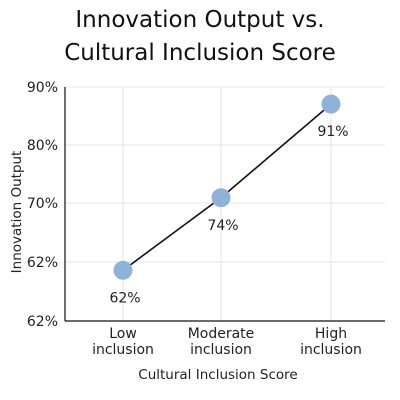  Describe the element at coordinates (42, 204) in the screenshot. I see `y-tick-label: 70%` at that location.